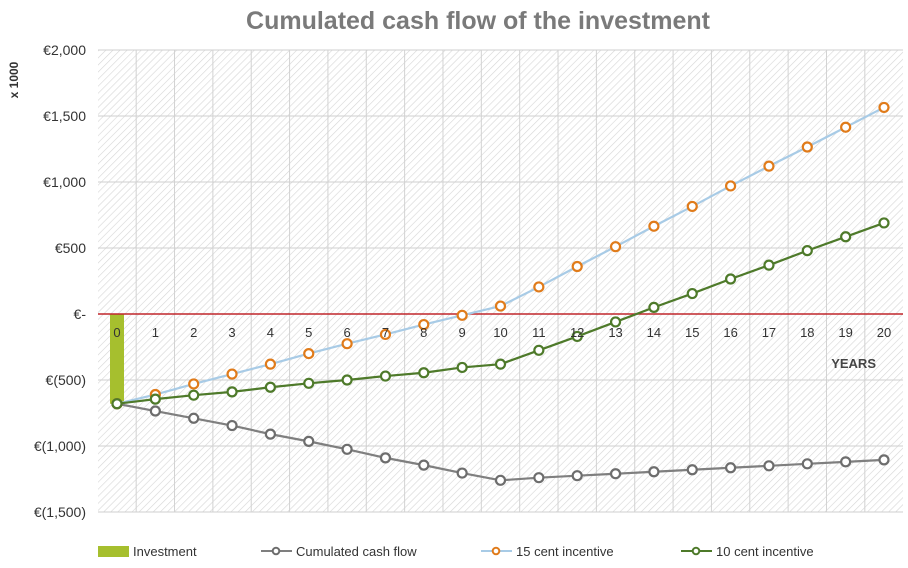  What do you see at coordinates (884, 332) in the screenshot?
I see `x-tick-label: 20` at bounding box center [884, 332].